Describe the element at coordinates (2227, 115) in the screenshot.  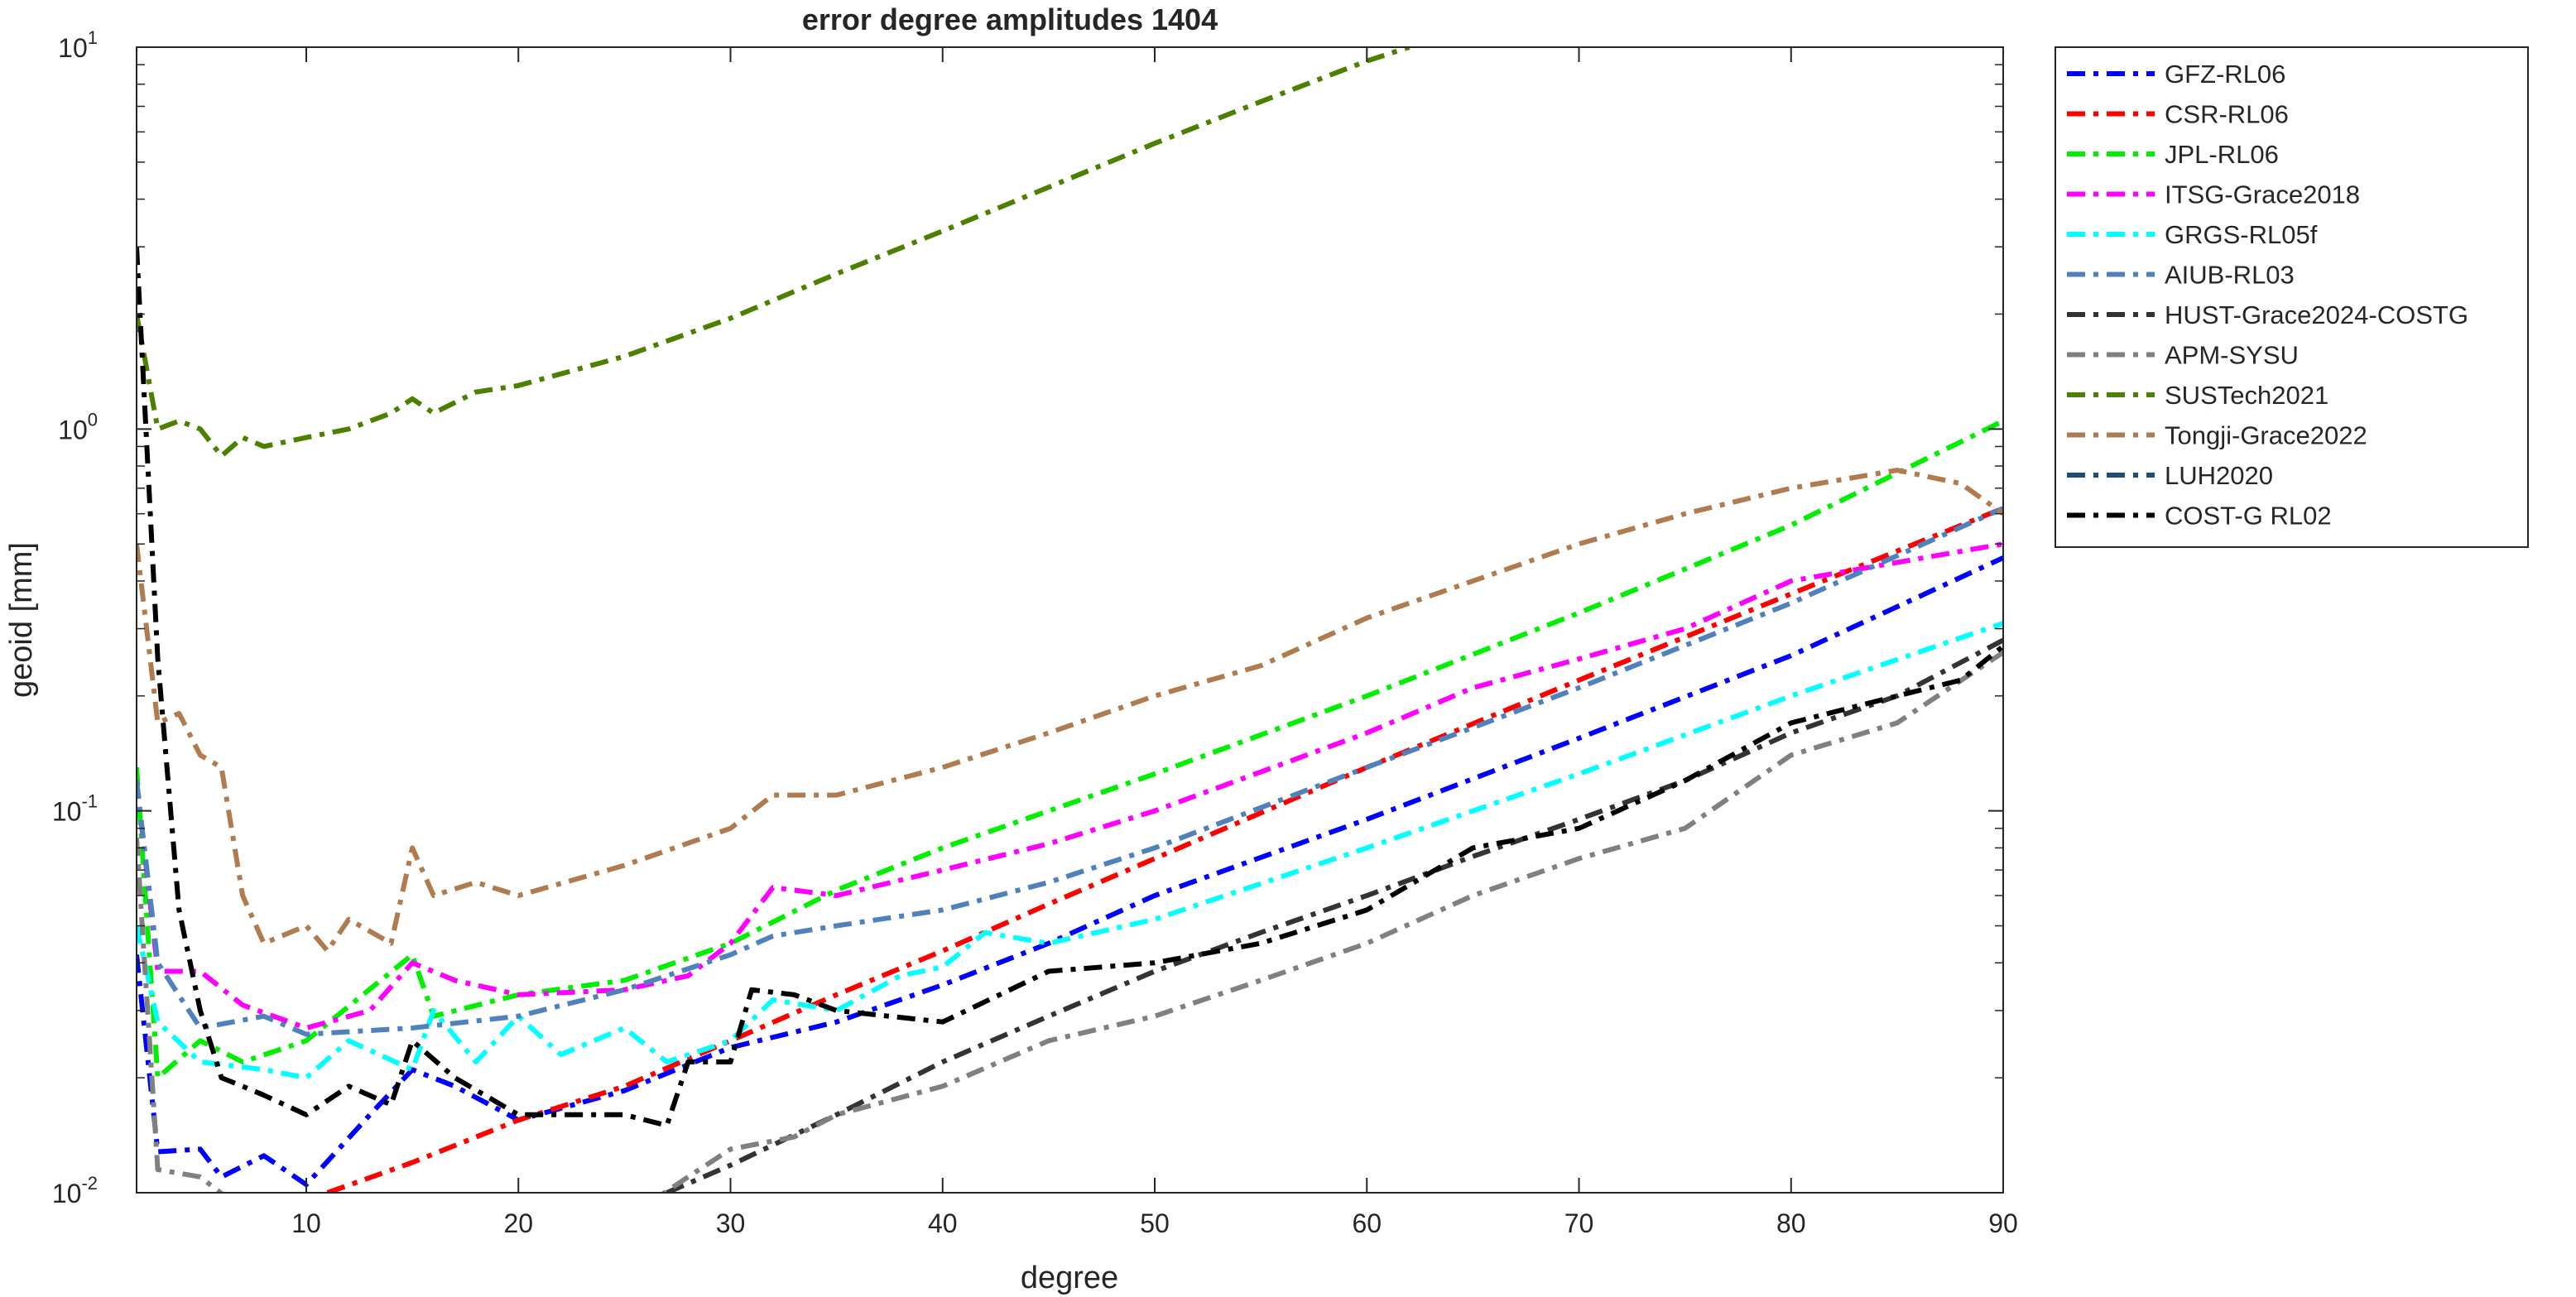
I see `legend-entry-label: CSR-RL06` at that location.